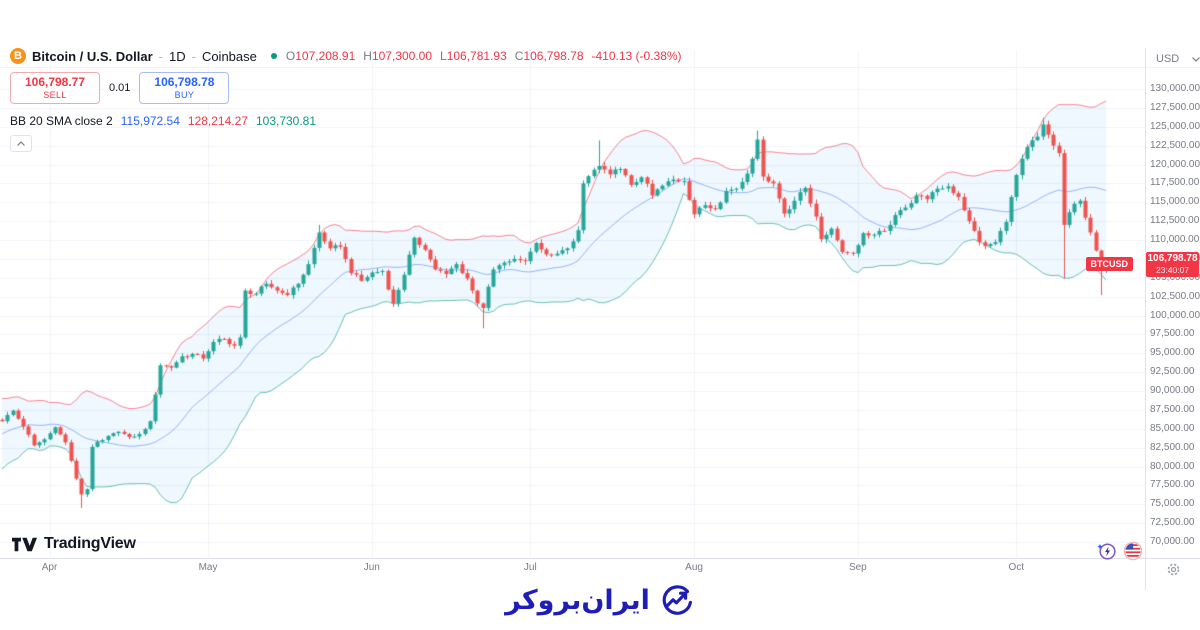 This screenshot has height=630, width=1200. I want to click on iranbroker-wordmark: ایران‌بروکر, so click(577, 600).